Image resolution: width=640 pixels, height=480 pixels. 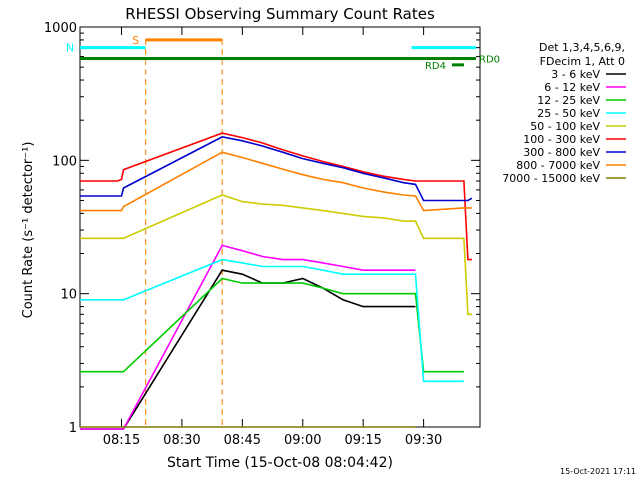 I want to click on legend-label: 50 - 100 keV, so click(x=565, y=126).